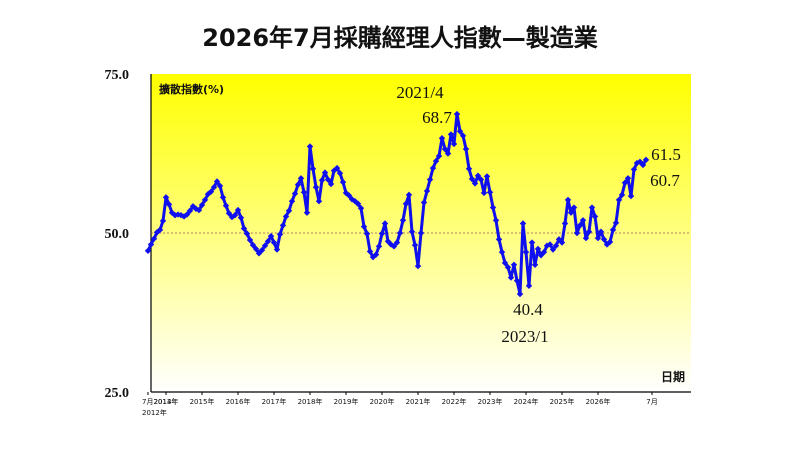  What do you see at coordinates (562, 401) in the screenshot?
I see `x-tick-label: 2025年` at bounding box center [562, 401].